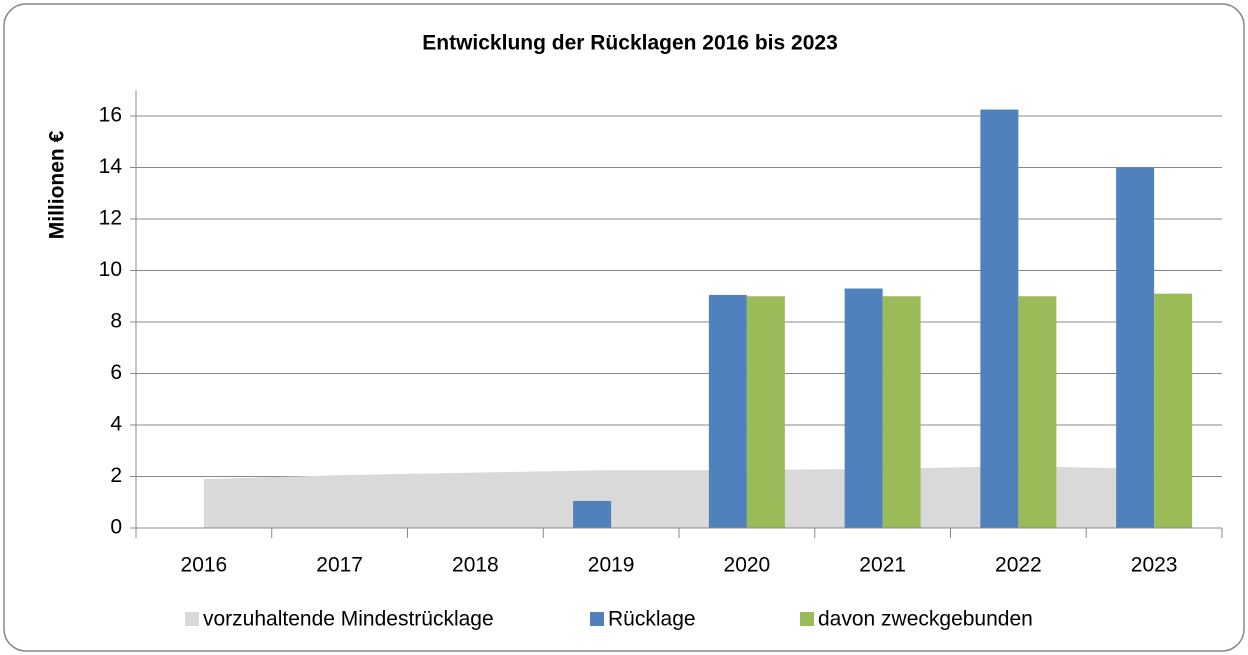  I want to click on x-tick-label: 2016, so click(204, 565).